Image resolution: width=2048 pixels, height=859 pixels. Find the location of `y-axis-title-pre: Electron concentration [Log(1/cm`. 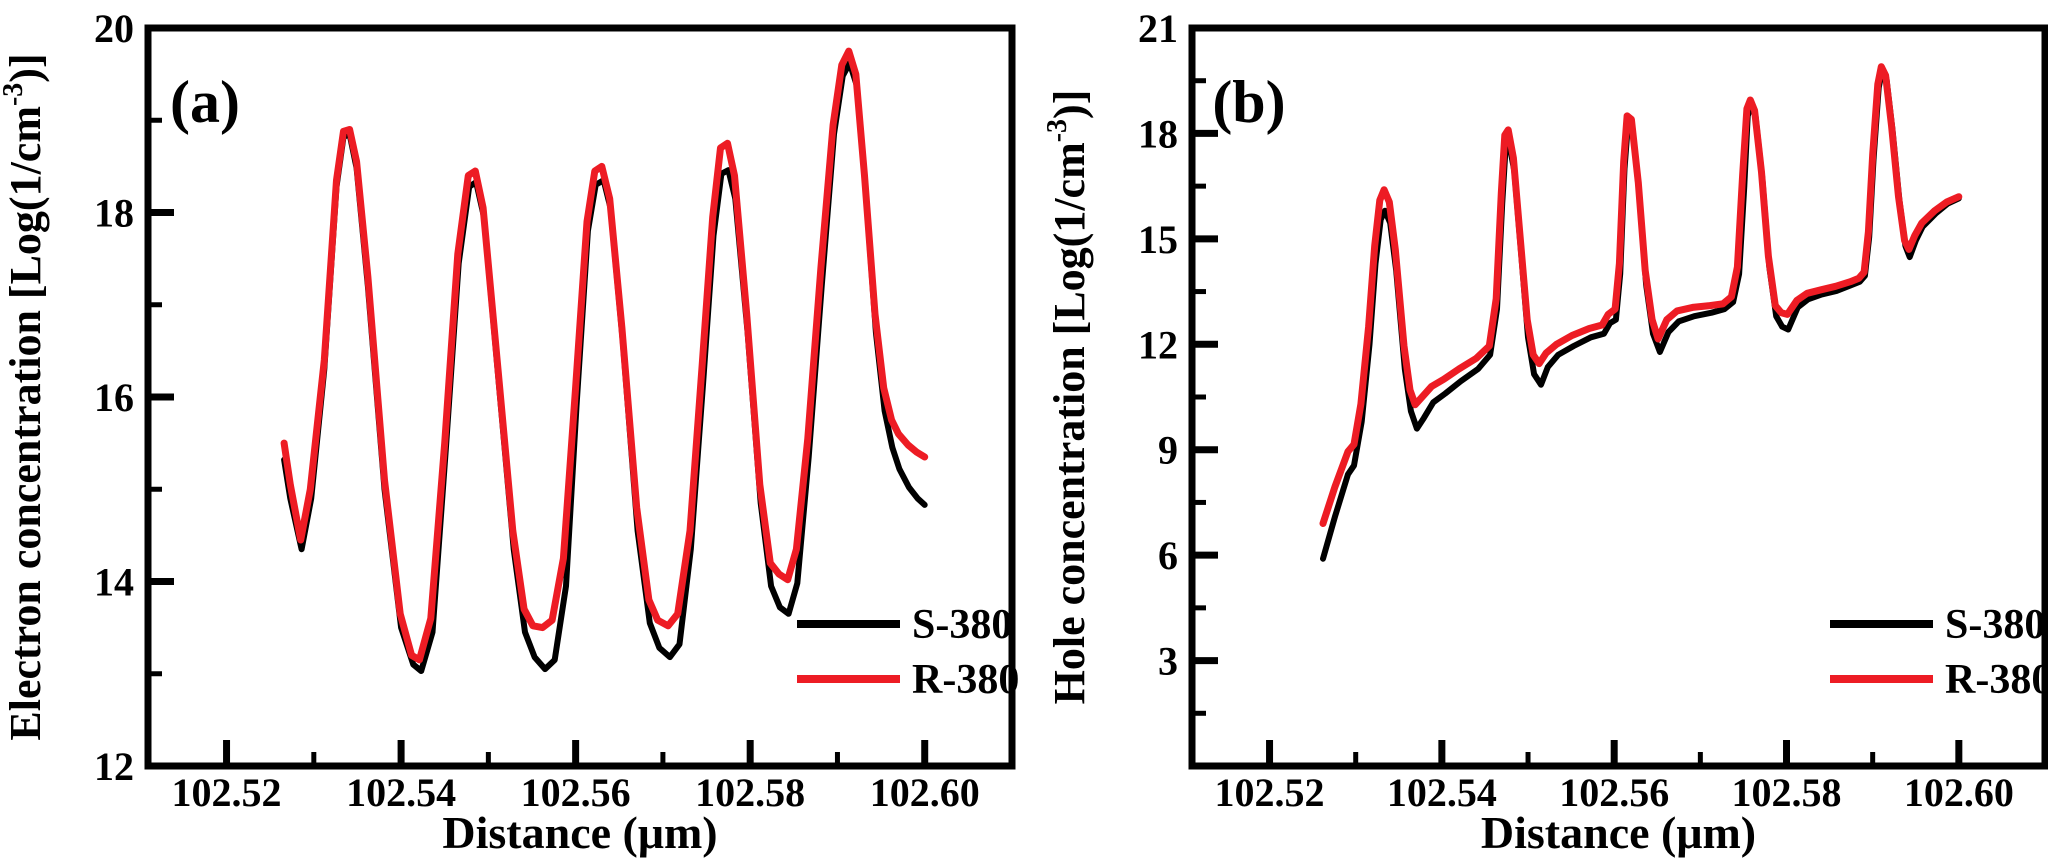

y-axis-title-pre: Electron concentration [Log(1/cm is located at coordinates (25, 423).